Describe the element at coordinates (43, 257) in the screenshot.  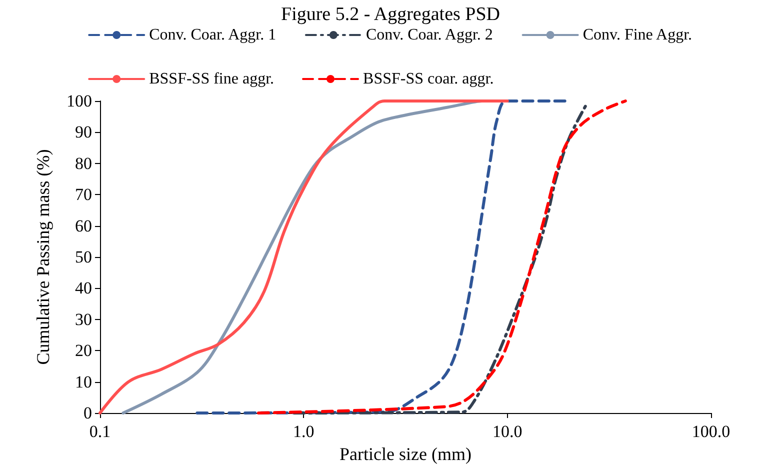
I see `y-axis-title: Cumulative Passing mass (%)` at that location.